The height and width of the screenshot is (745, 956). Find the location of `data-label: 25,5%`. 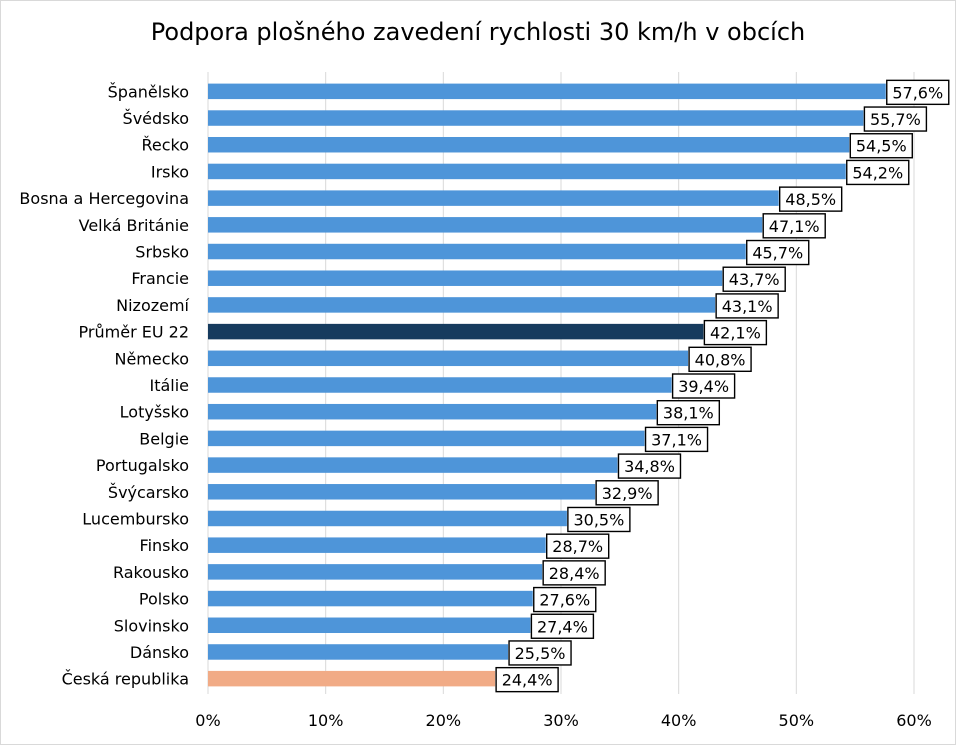

data-label: 25,5% is located at coordinates (540, 653).